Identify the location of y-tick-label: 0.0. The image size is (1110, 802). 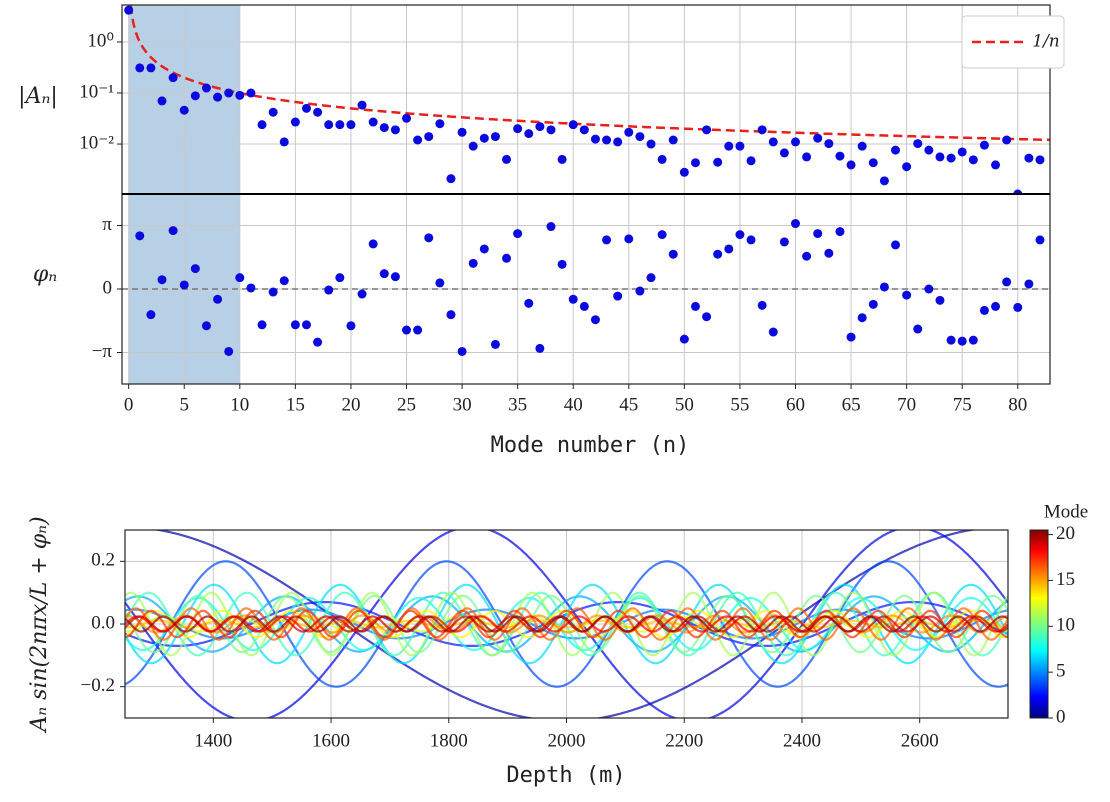
(103, 622).